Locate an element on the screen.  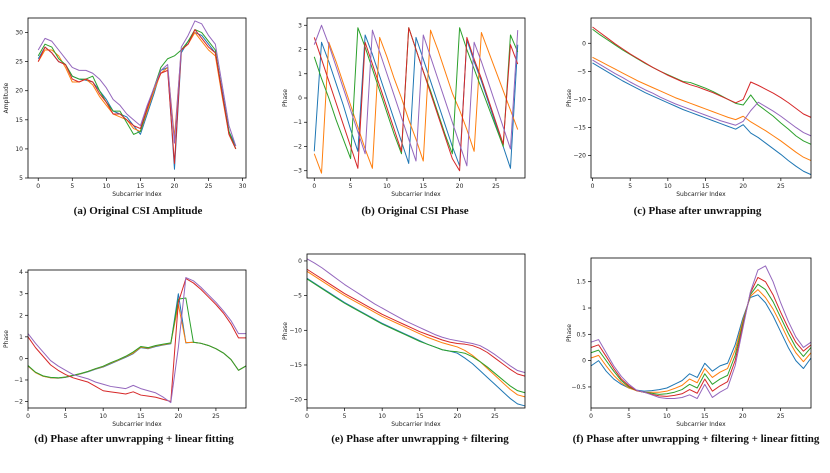
y-axis-label: Amplitude is located at coordinates (6, 97).